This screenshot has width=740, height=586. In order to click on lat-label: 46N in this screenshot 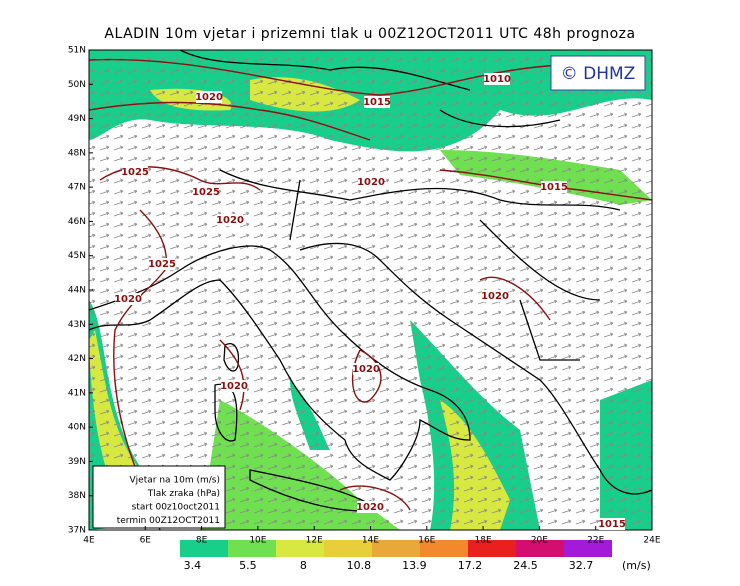, I will do `click(77, 222)`.